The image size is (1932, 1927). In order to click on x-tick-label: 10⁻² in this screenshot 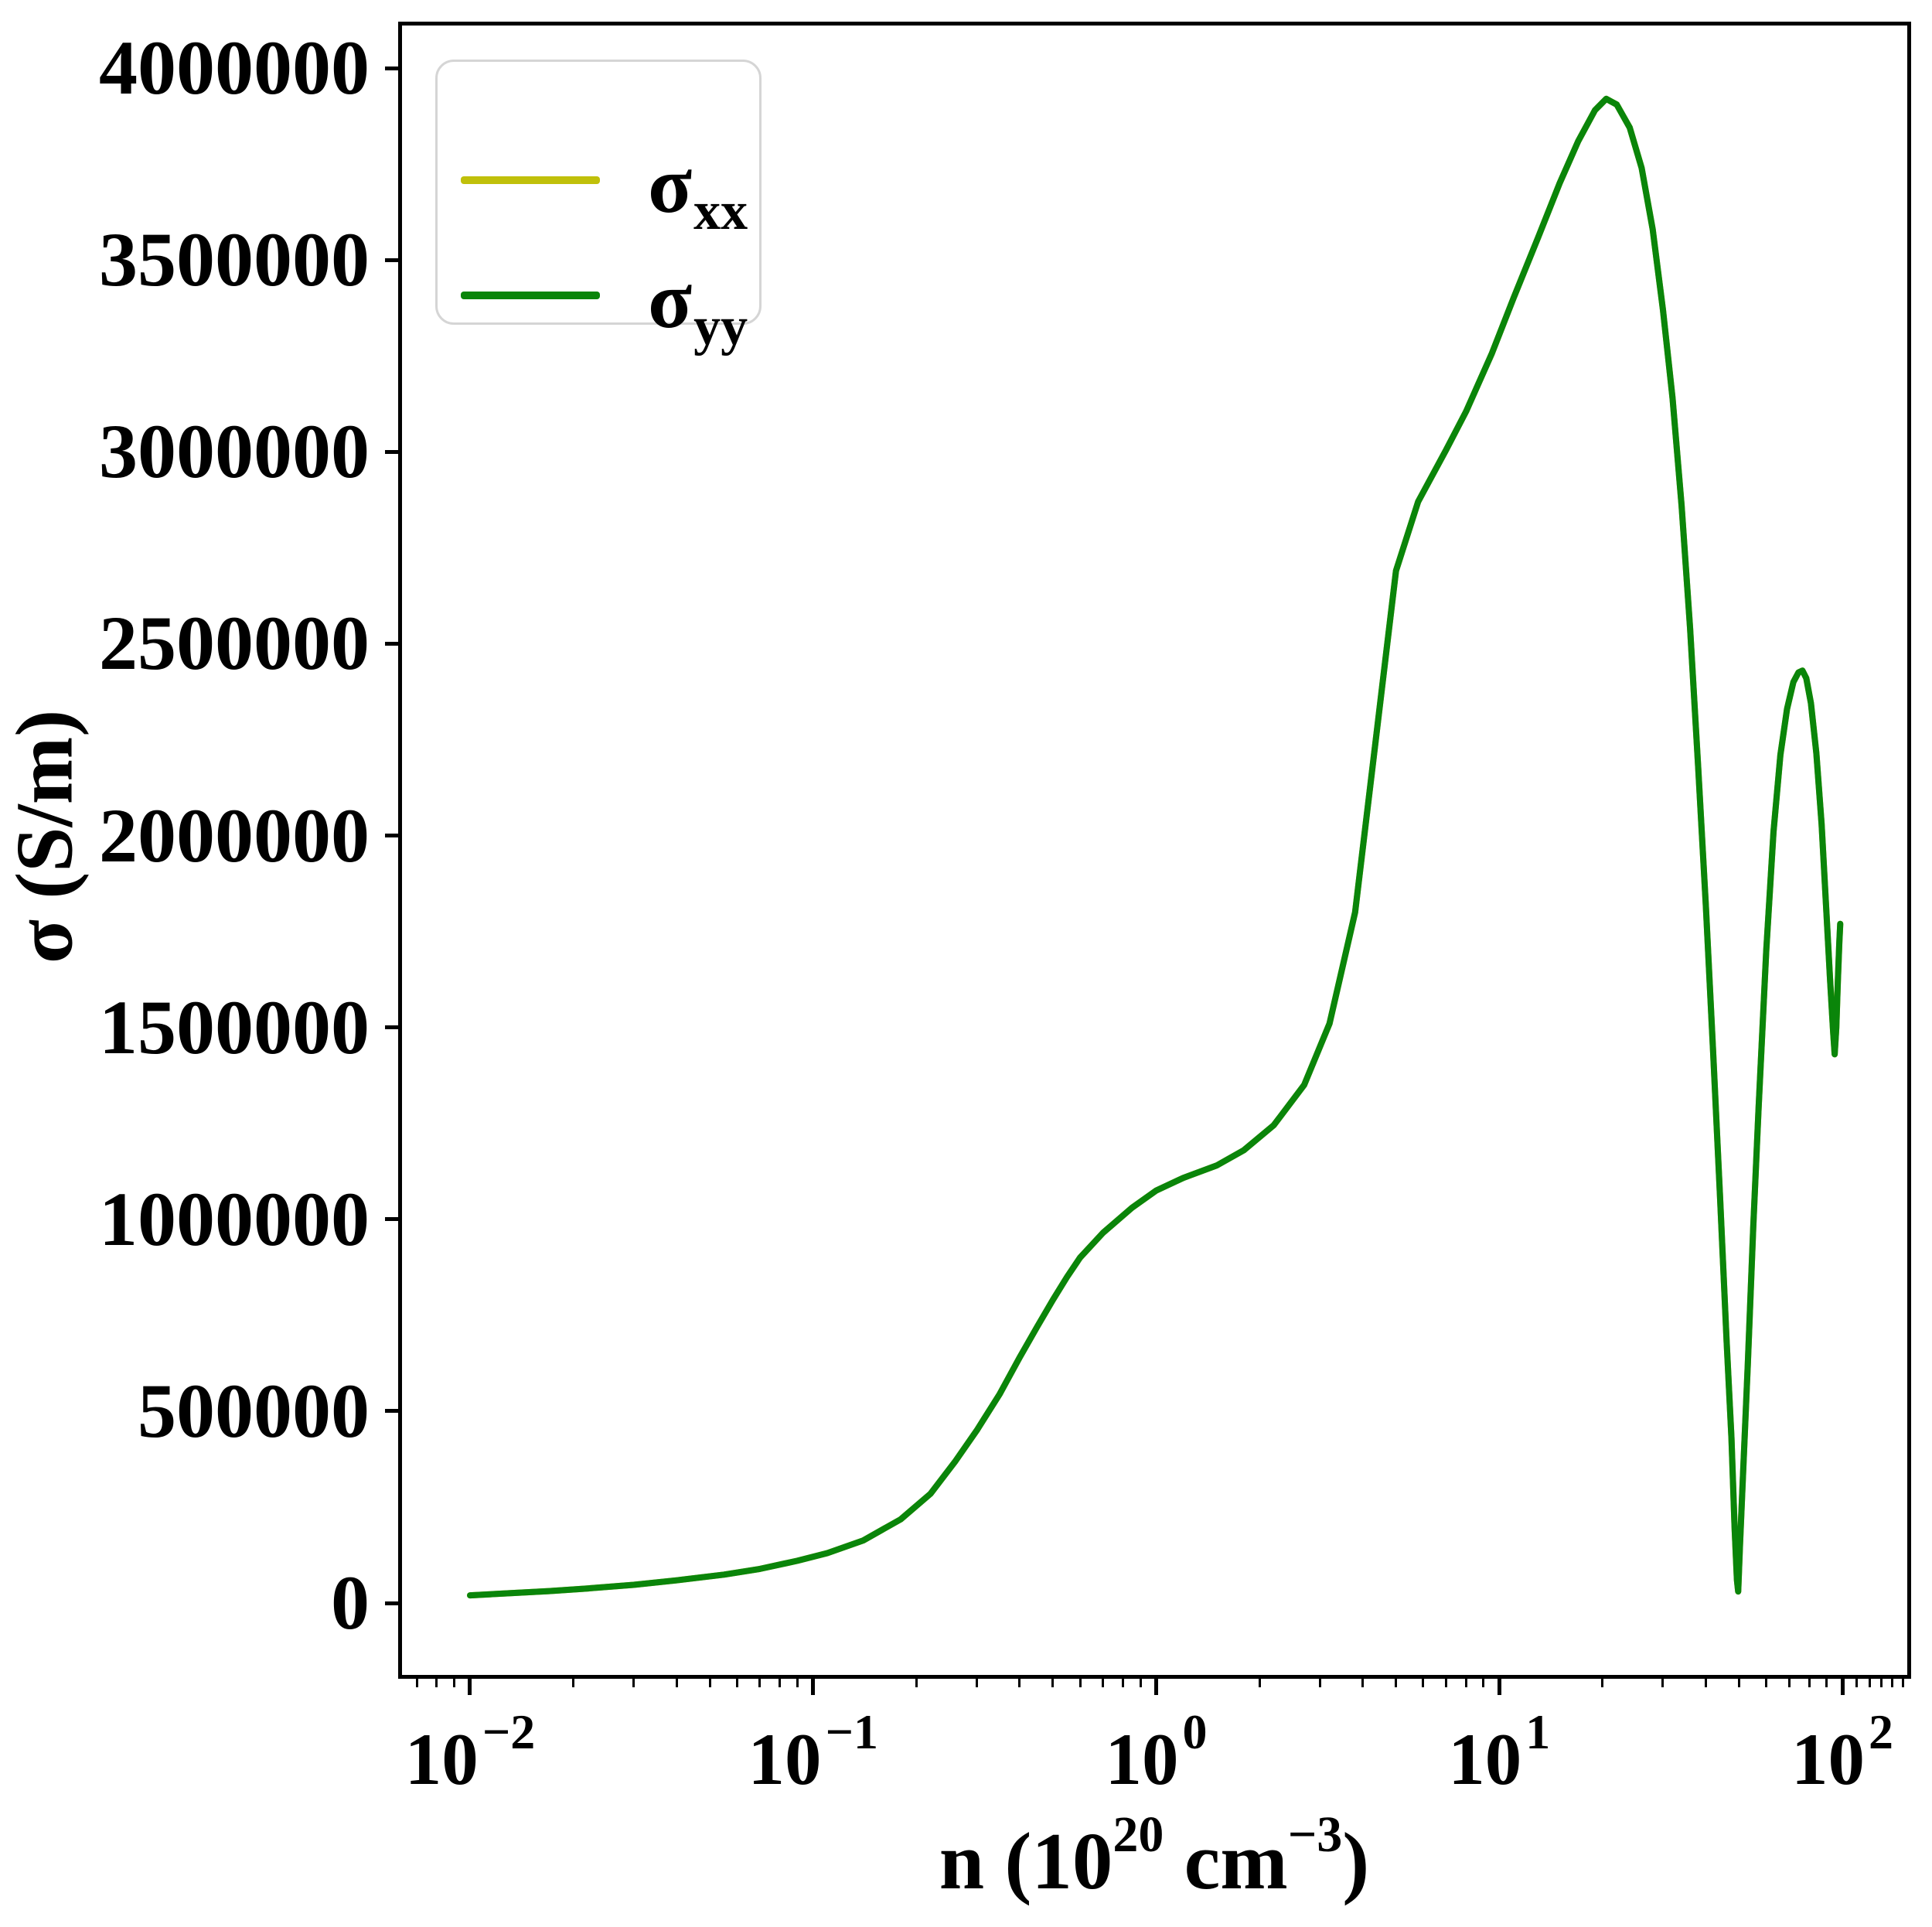, I will do `click(469, 1755)`.